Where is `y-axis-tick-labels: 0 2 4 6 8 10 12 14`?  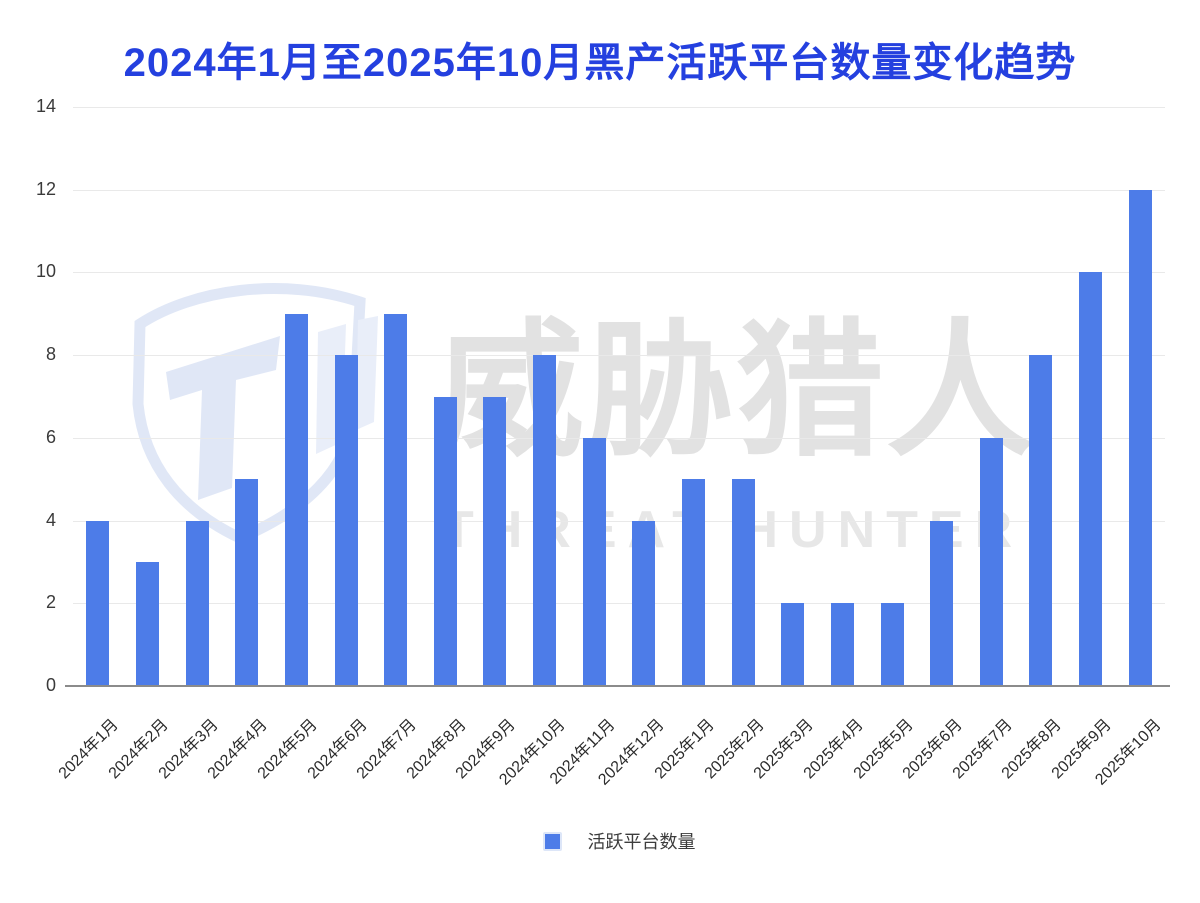 y-axis-tick-labels: 0 2 4 6 8 10 12 14 is located at coordinates (28, 395).